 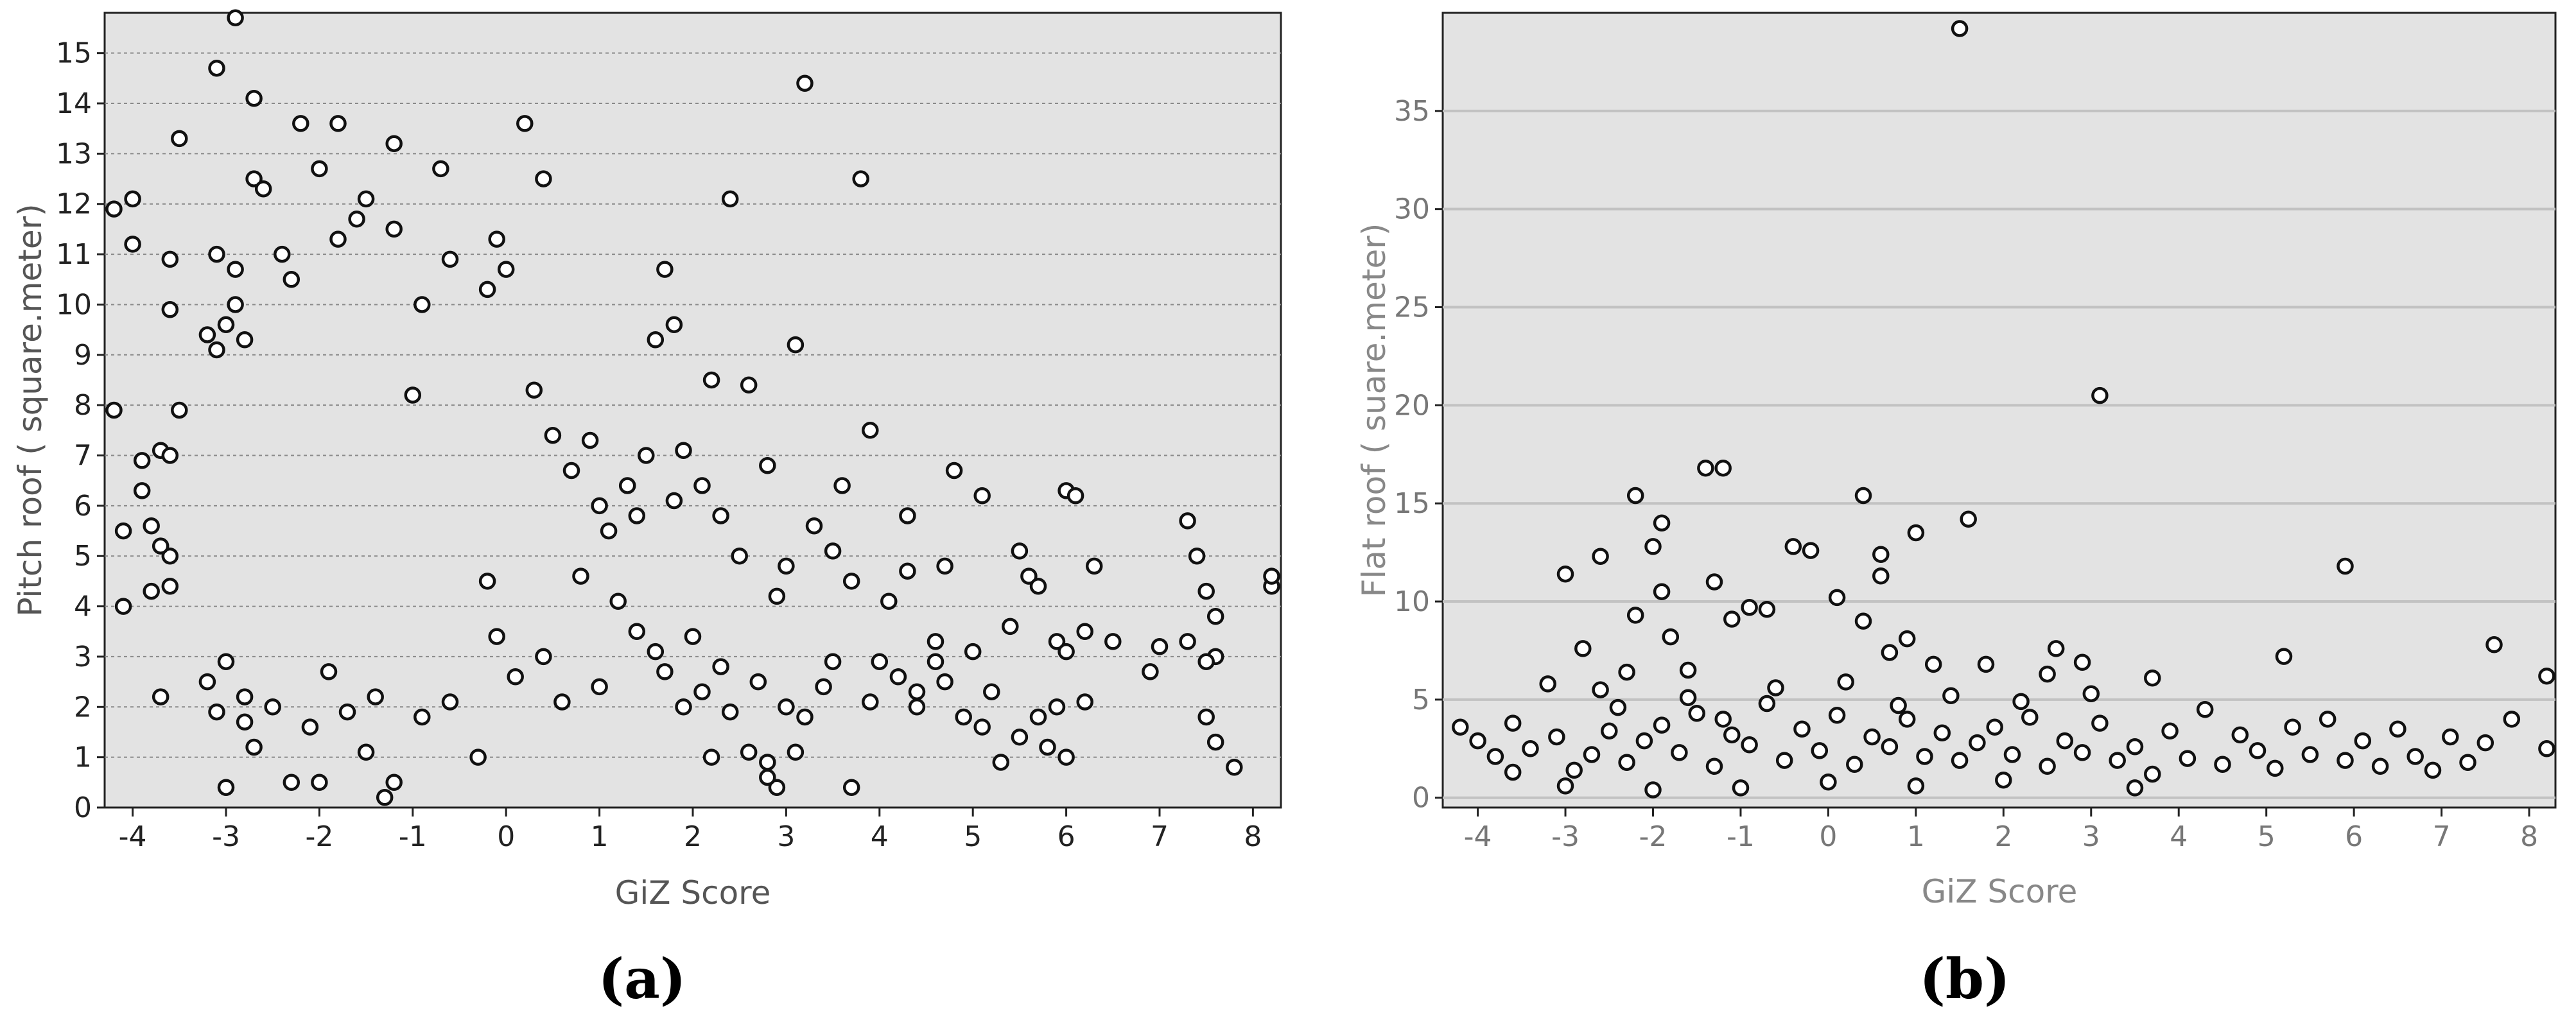 What do you see at coordinates (83, 807) in the screenshot?
I see `y-tick-label: 0` at bounding box center [83, 807].